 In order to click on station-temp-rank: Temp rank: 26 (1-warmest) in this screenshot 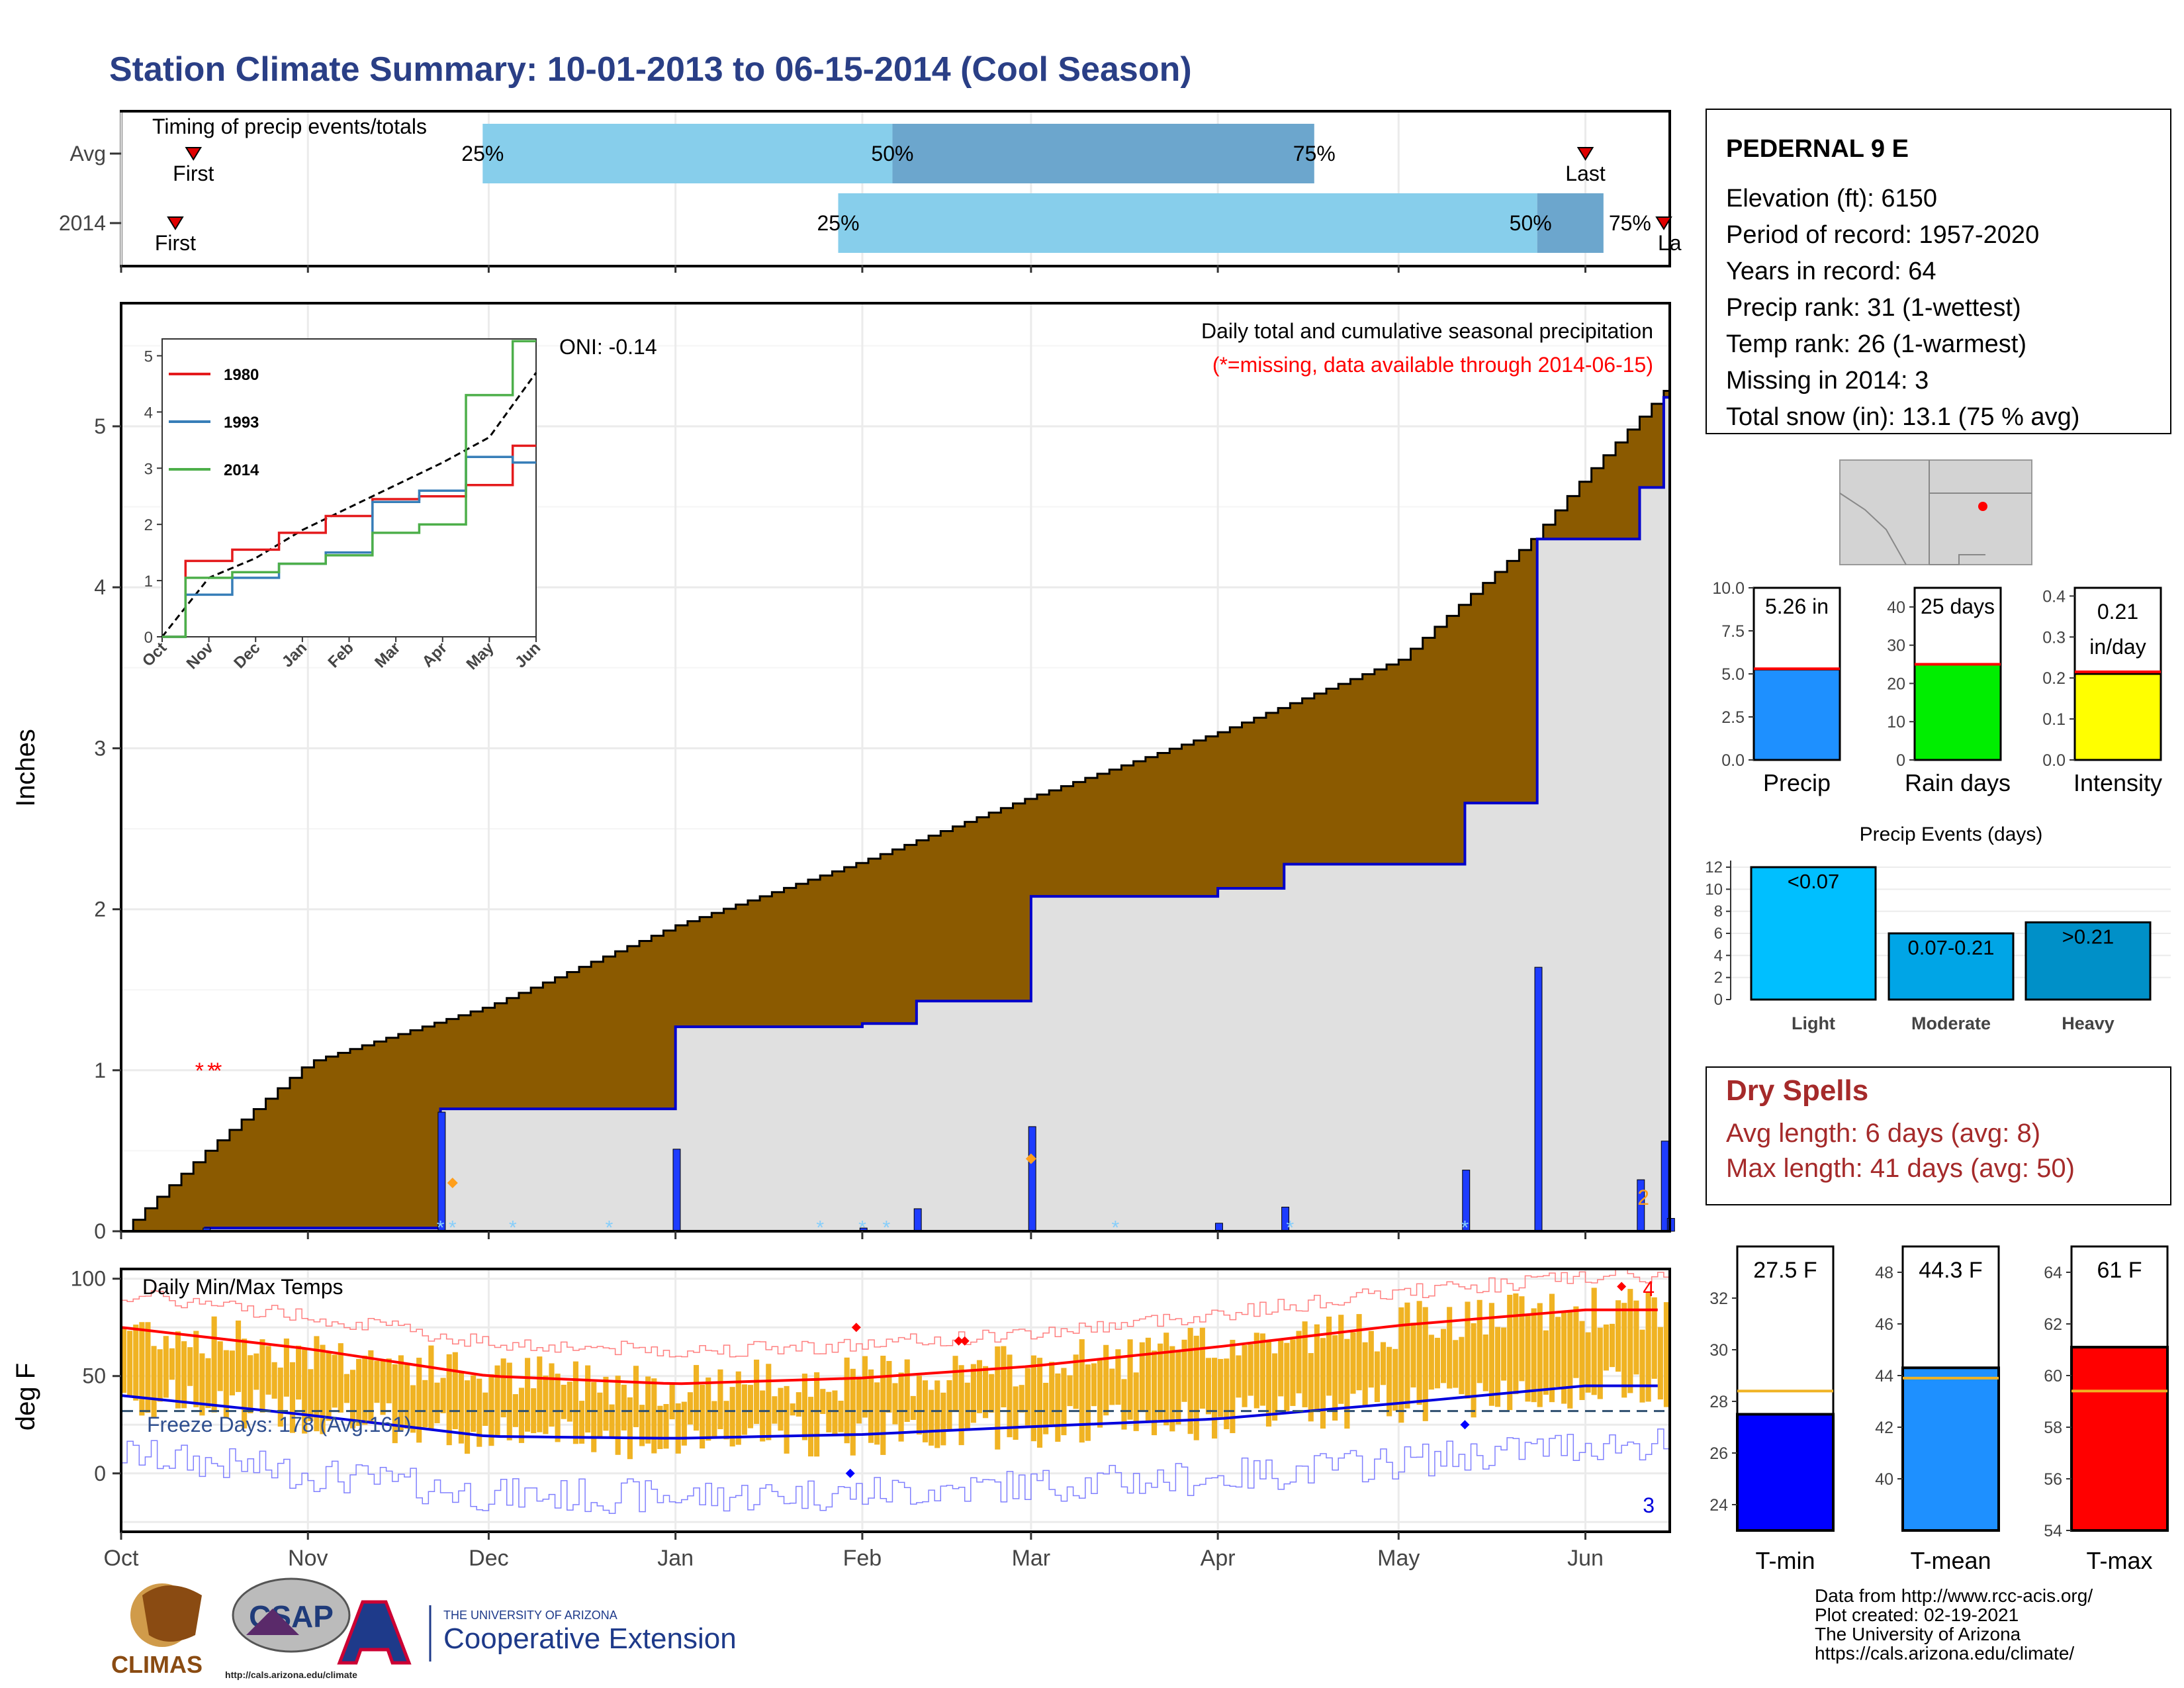, I will do `click(1876, 344)`.